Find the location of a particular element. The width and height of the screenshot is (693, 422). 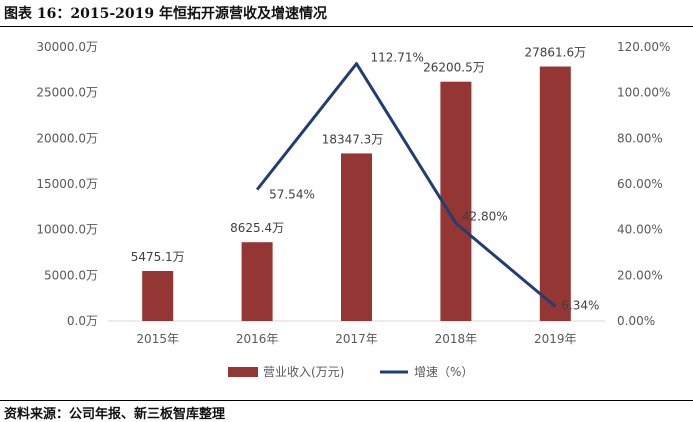

title-divider is located at coordinates (346, 26).